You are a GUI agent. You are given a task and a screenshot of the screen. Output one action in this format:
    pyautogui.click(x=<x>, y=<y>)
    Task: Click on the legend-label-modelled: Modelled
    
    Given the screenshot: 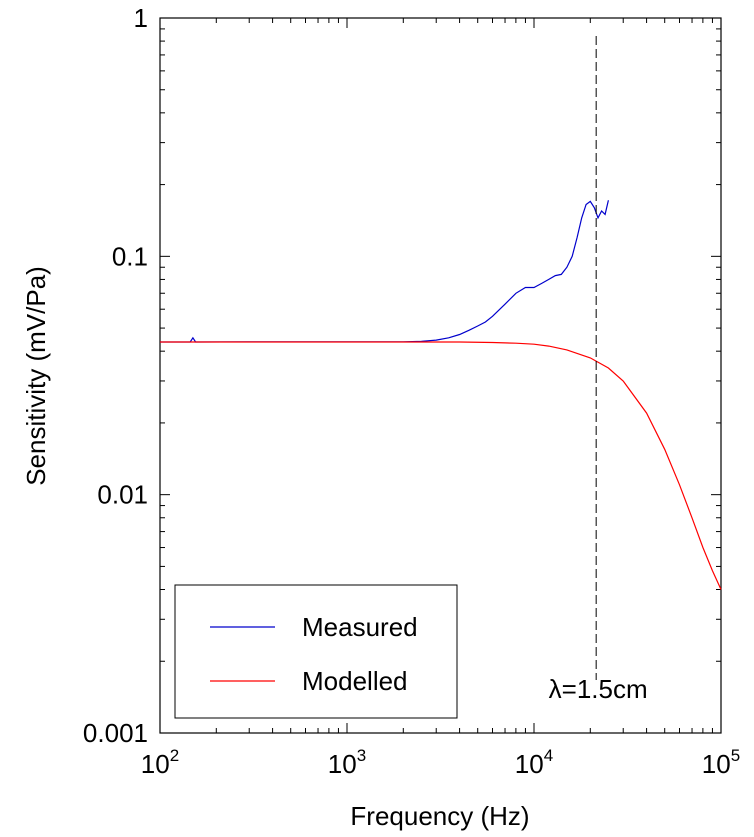 What is the action you would take?
    pyautogui.click(x=355, y=681)
    